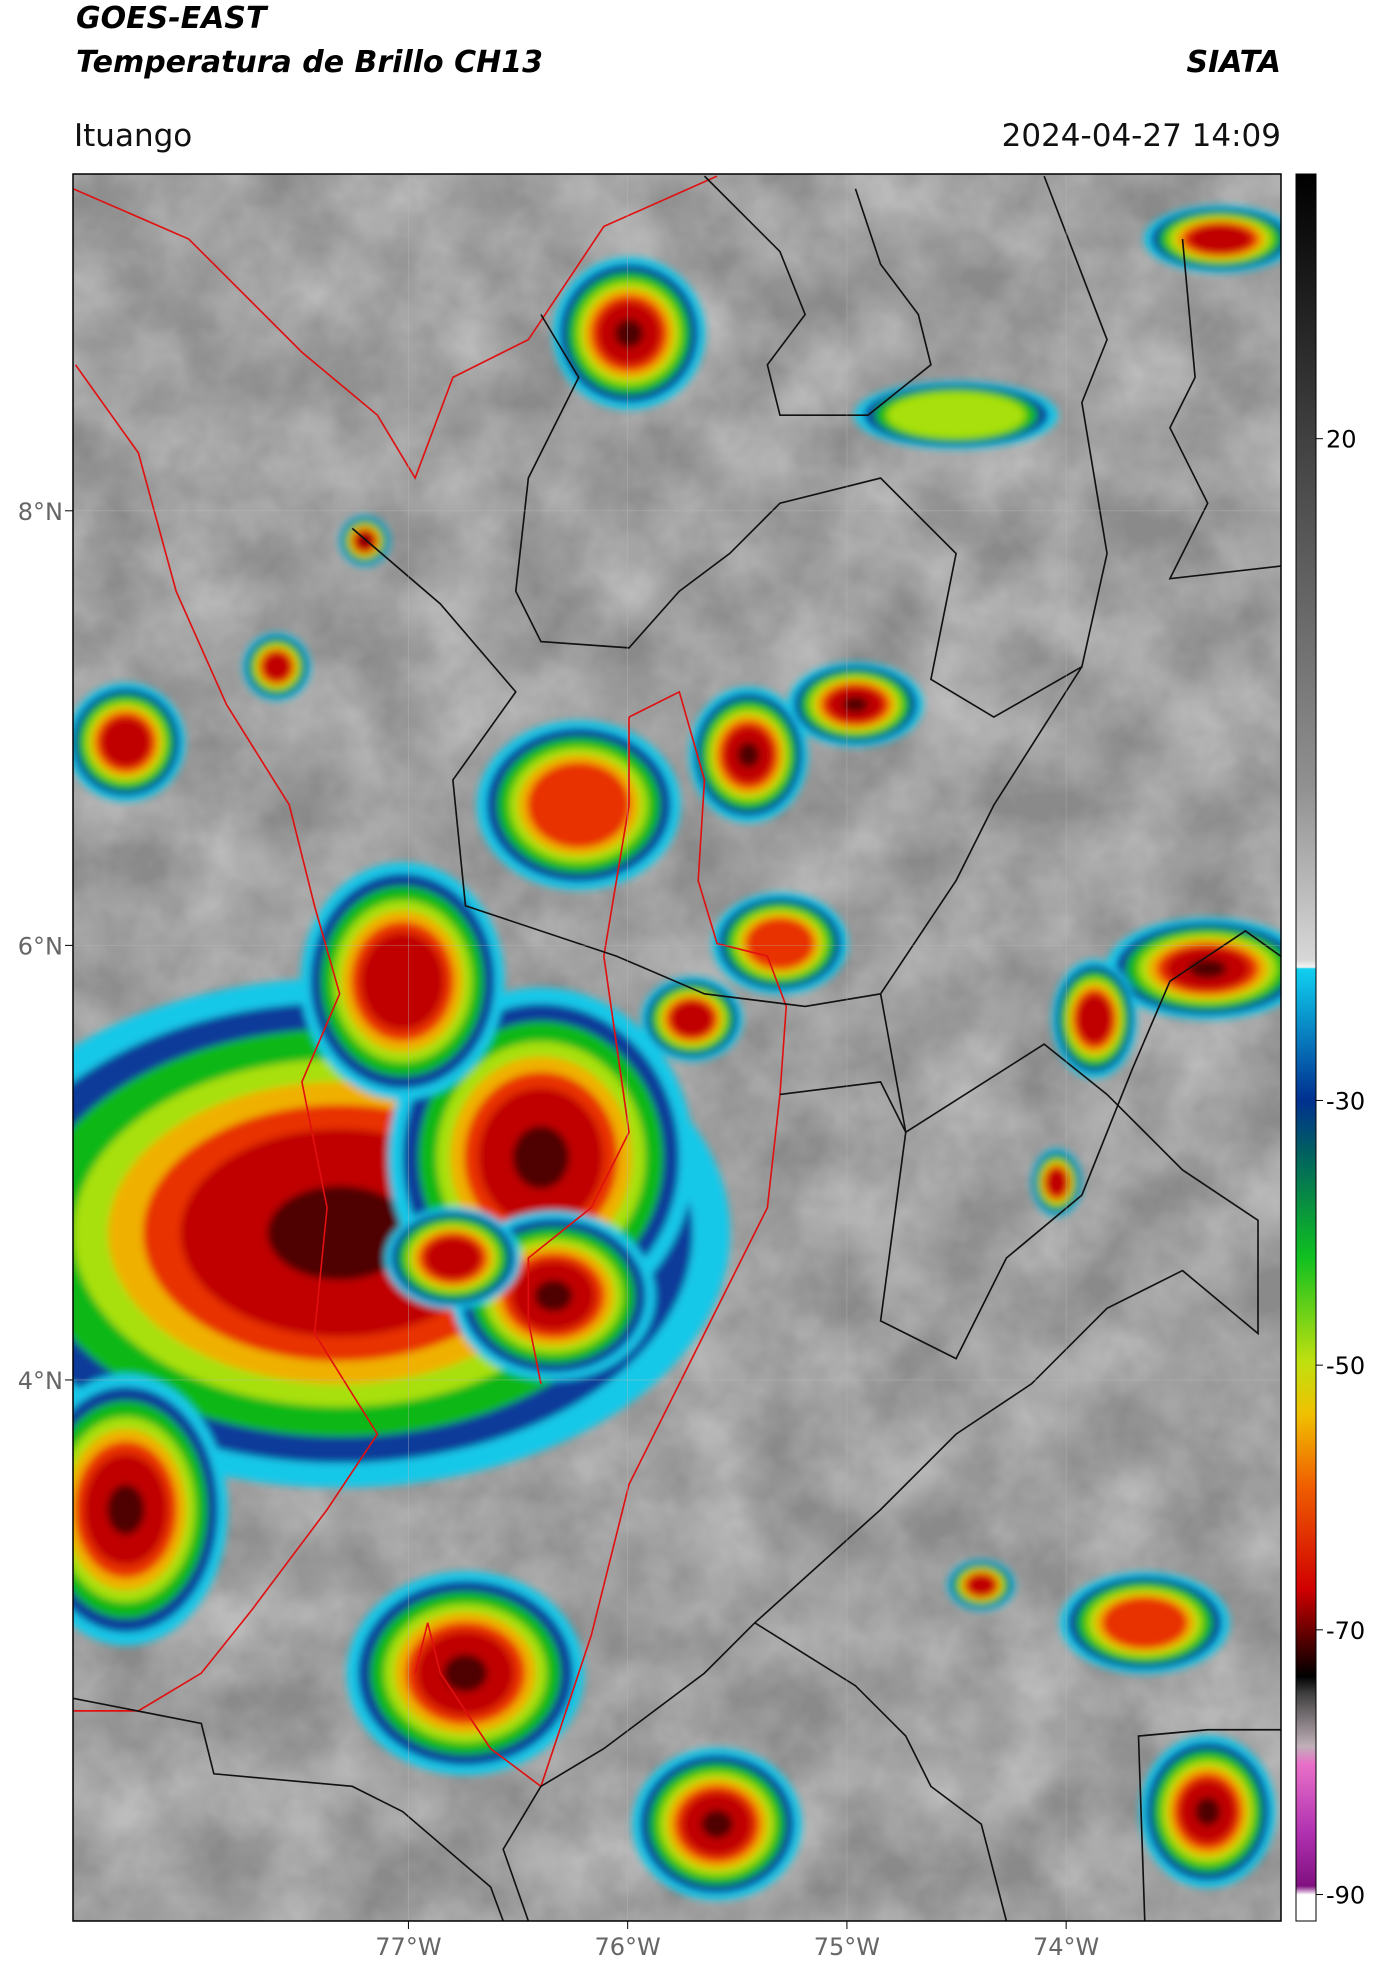 This screenshot has height=1981, width=1384. What do you see at coordinates (40, 512) in the screenshot?
I see `lat-tick-label: 8°N` at bounding box center [40, 512].